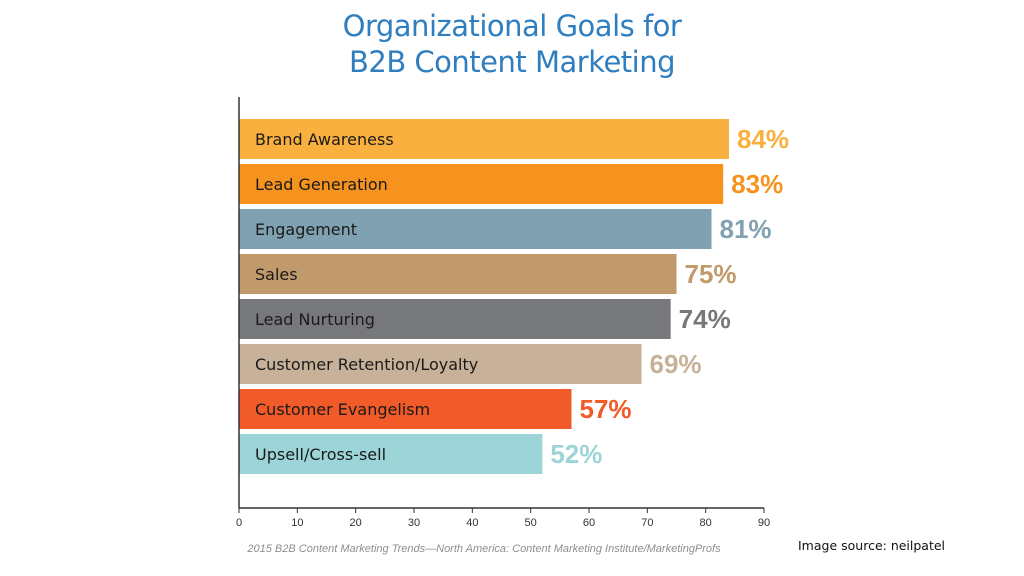 Image resolution: width=1024 pixels, height=576 pixels. What do you see at coordinates (512, 26) in the screenshot?
I see `chart-title-line-1: Organizational Goals for` at bounding box center [512, 26].